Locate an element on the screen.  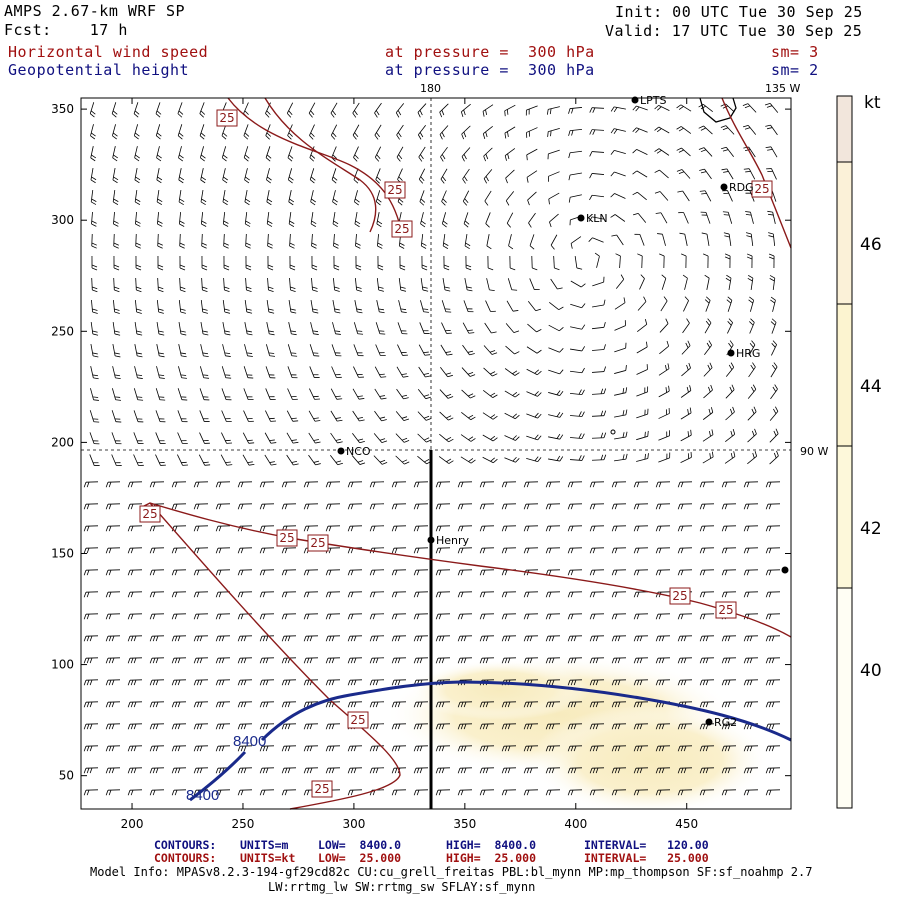
meridian-label-135w: 135 W is located at coordinates (782, 88).